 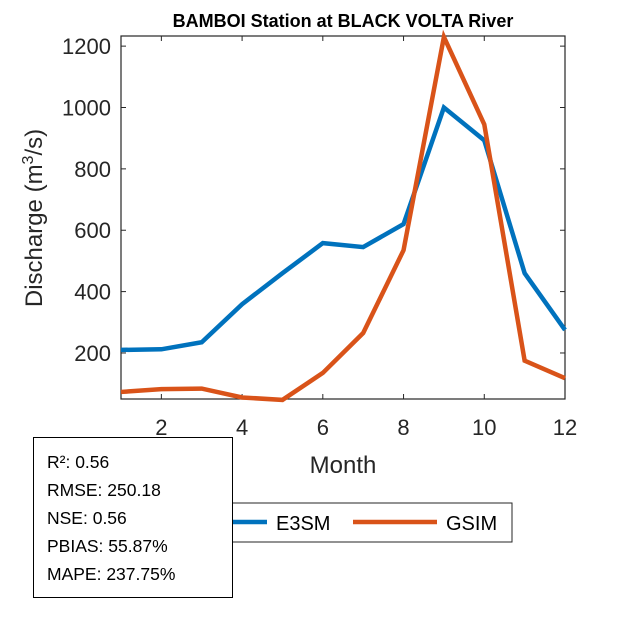 I want to click on x-tick-label: 10, so click(x=484, y=427).